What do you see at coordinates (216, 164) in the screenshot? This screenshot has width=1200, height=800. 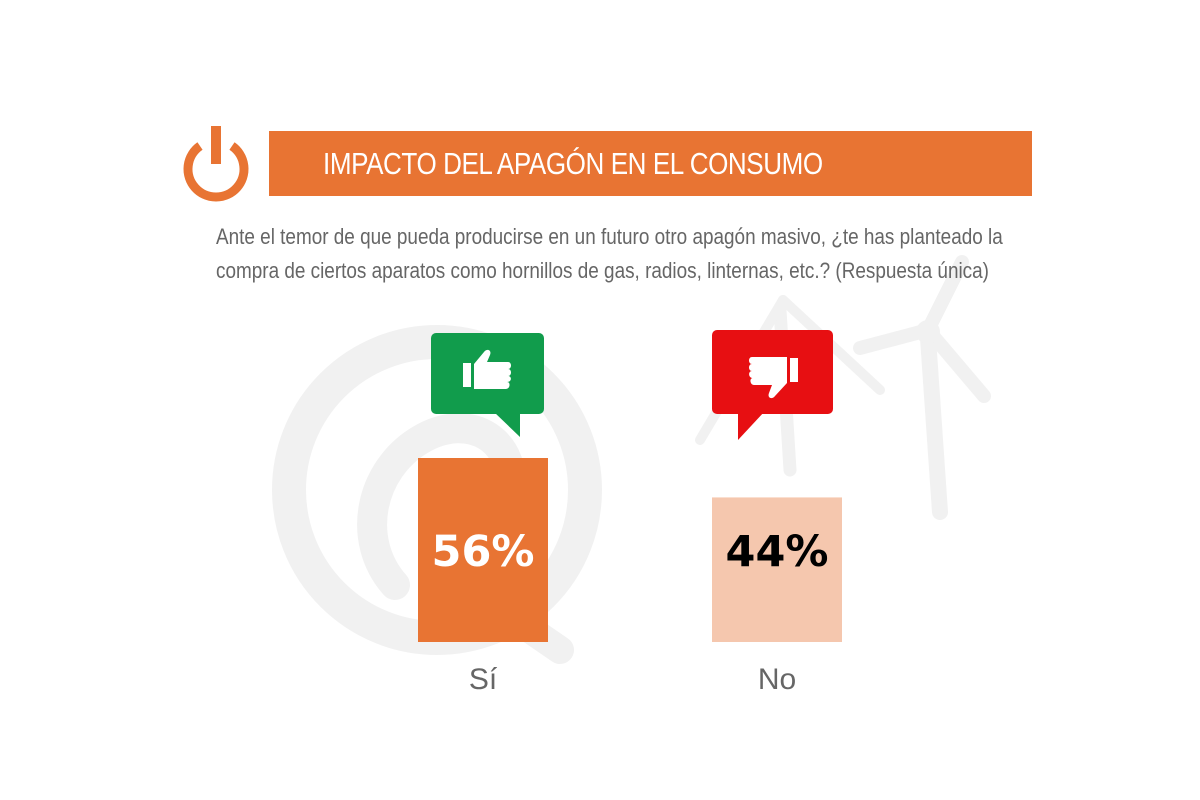 I see `power-icon` at bounding box center [216, 164].